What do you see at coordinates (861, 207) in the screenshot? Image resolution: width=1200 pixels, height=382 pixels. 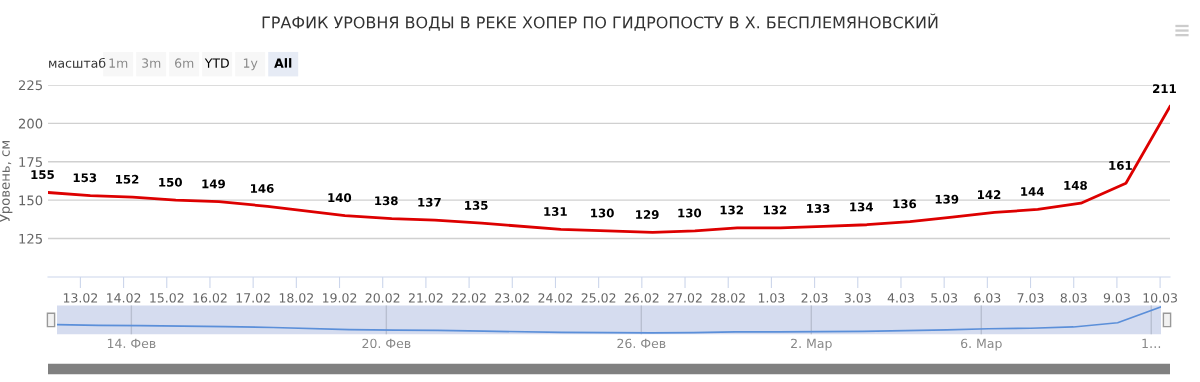 I see `data-label: 134` at bounding box center [861, 207].